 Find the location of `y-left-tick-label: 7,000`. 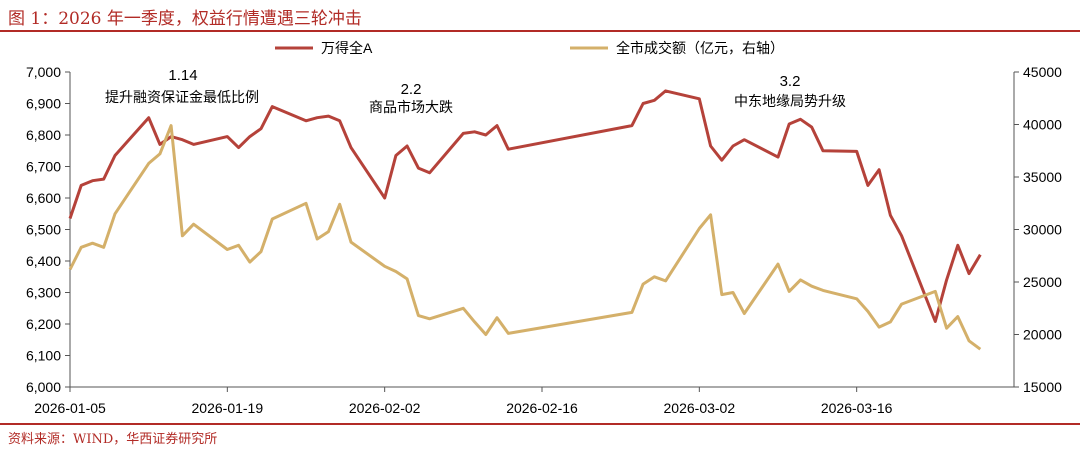

y-left-tick-label: 7,000 is located at coordinates (43, 72).